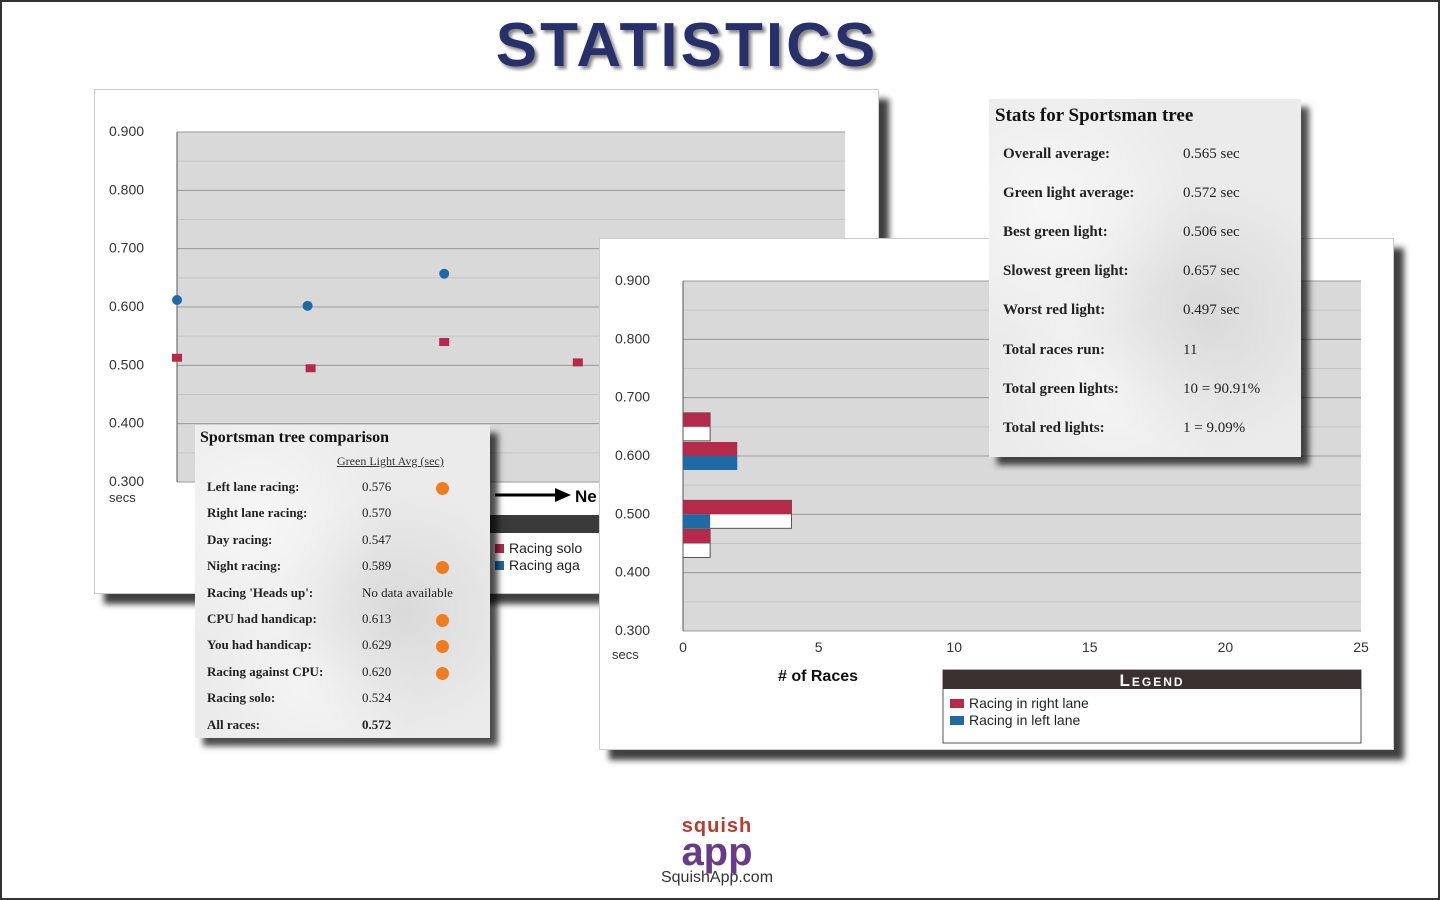  Describe the element at coordinates (1214, 427) in the screenshot. I see `stats-row-value: 1 = 9.09%` at that location.